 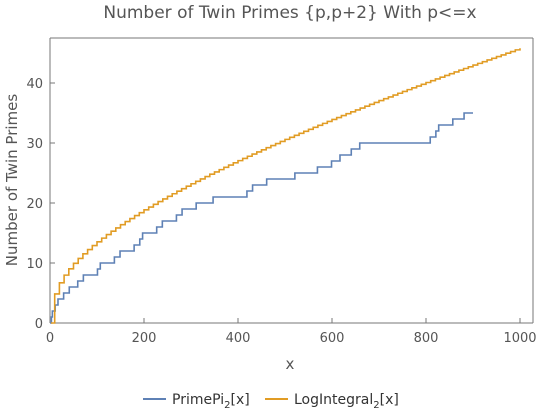 What do you see at coordinates (12, 180) in the screenshot?
I see `y-axis-label: Number of Twin Primes` at bounding box center [12, 180].